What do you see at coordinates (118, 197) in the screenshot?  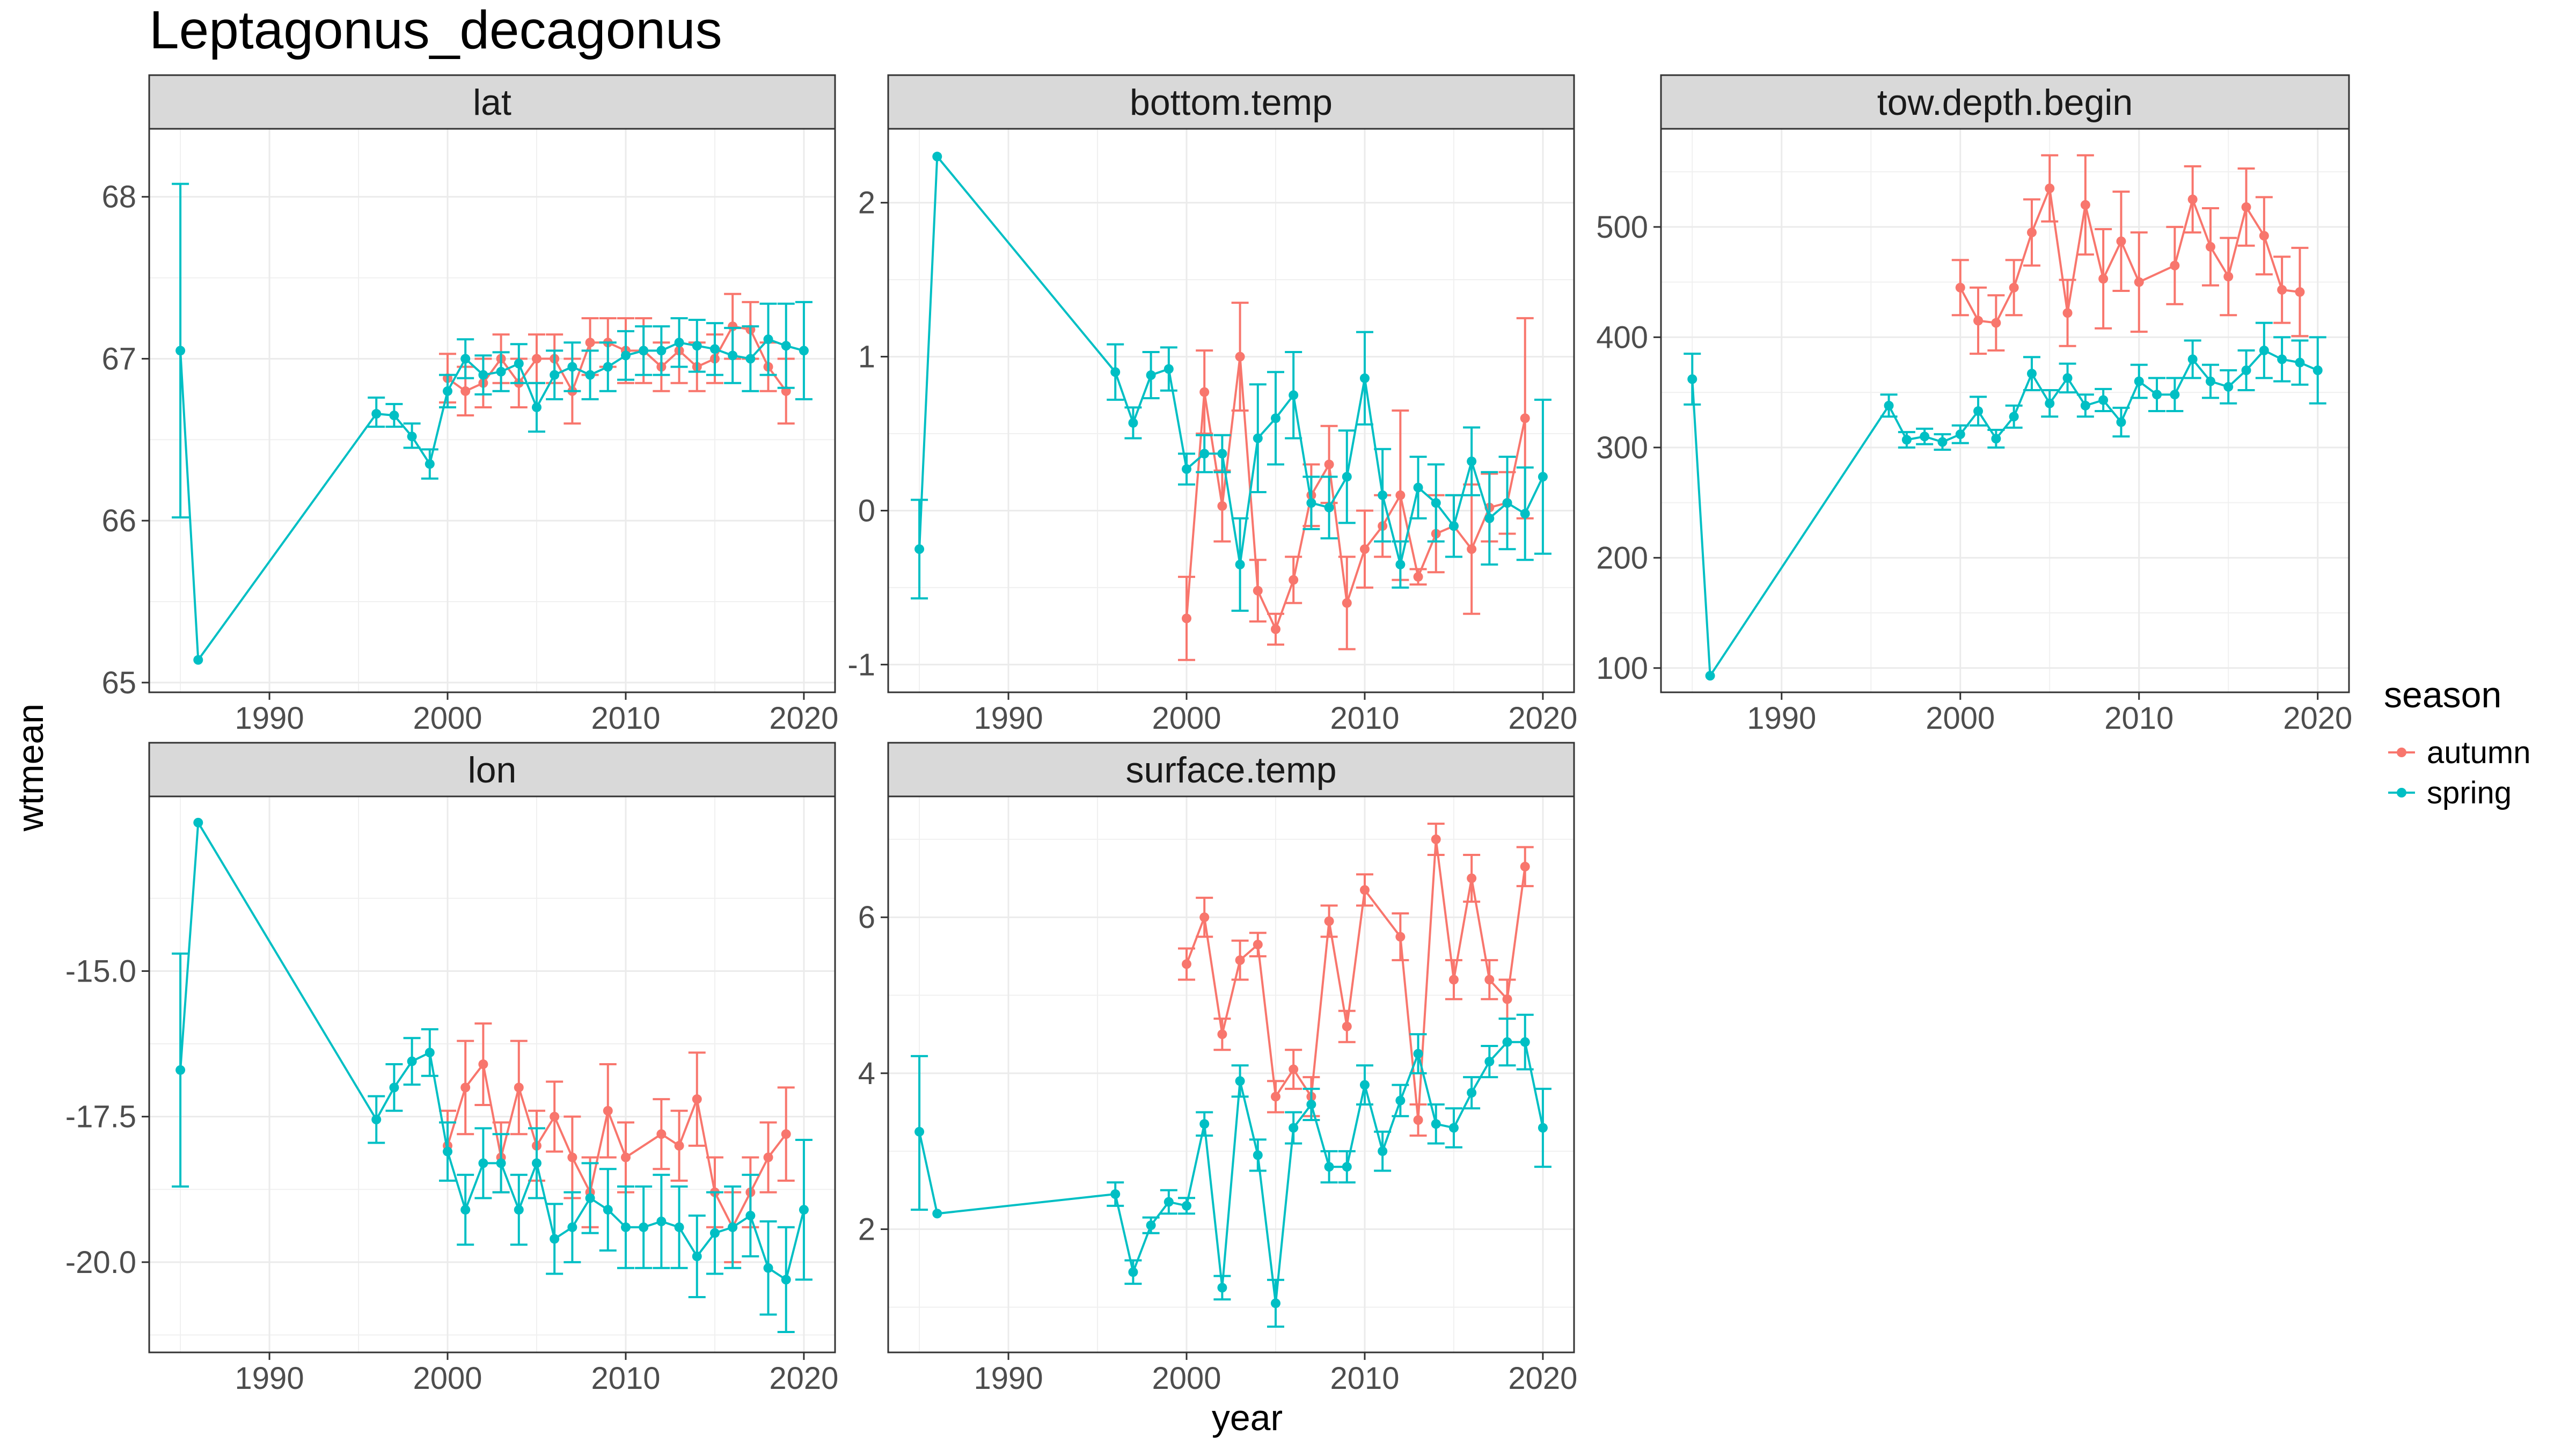 I see `y-tick-label: 68` at bounding box center [118, 197].